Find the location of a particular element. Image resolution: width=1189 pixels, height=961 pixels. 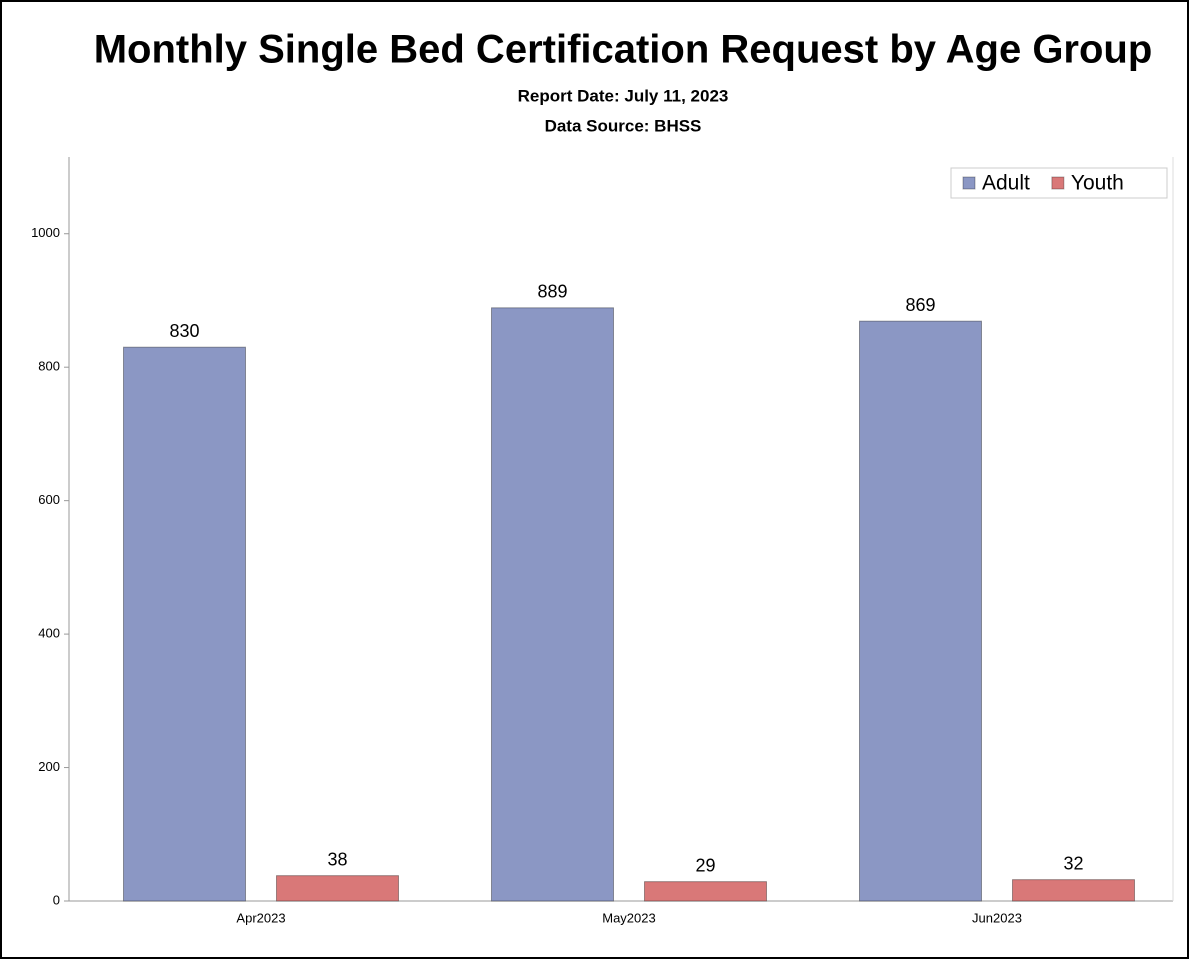

value-label: 830 is located at coordinates (184, 331).